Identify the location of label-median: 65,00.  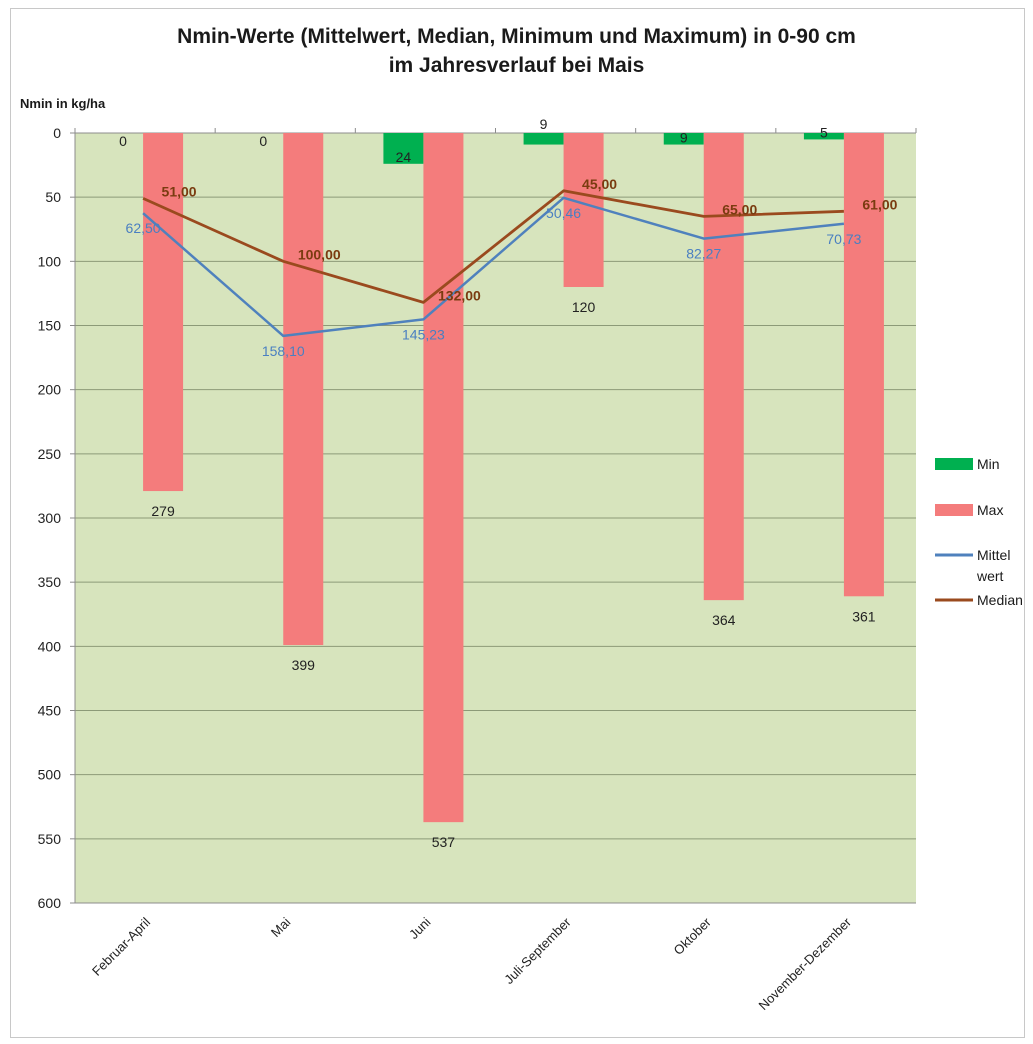
(739, 209).